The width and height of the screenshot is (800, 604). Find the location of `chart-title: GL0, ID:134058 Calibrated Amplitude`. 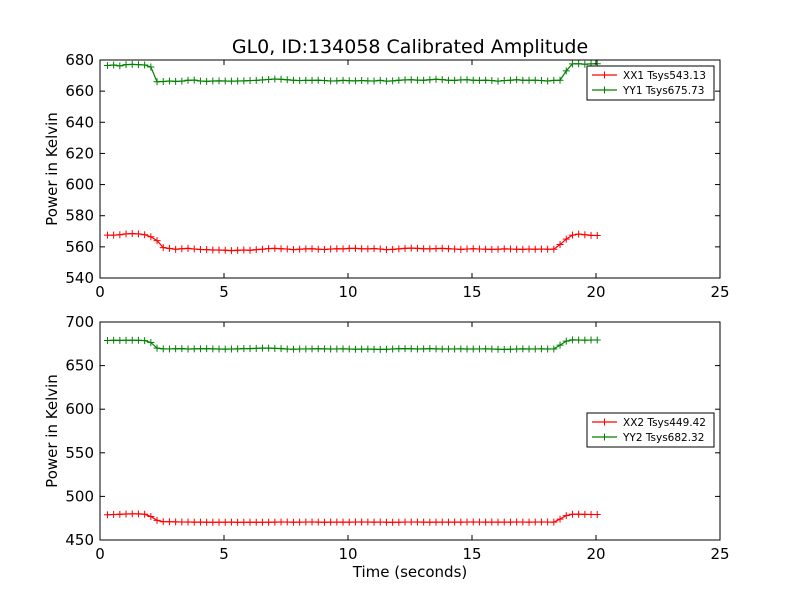

chart-title: GL0, ID:134058 Calibrated Amplitude is located at coordinates (410, 47).